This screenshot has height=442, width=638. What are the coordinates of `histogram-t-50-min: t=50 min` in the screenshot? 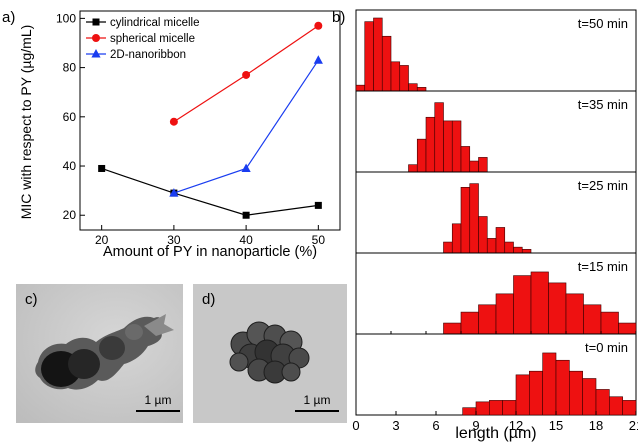 It's located at (496, 50).